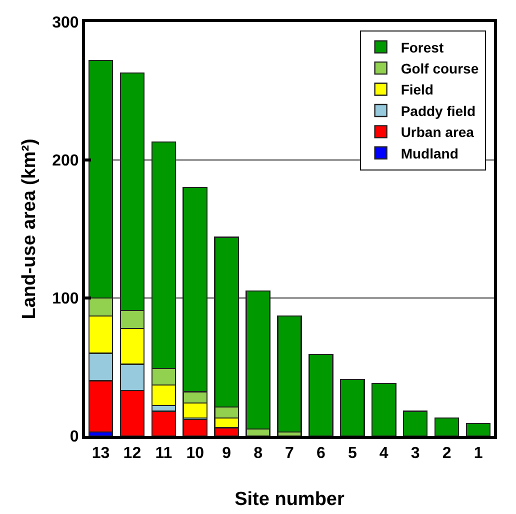  I want to click on x-tick-label: 2, so click(447, 453).